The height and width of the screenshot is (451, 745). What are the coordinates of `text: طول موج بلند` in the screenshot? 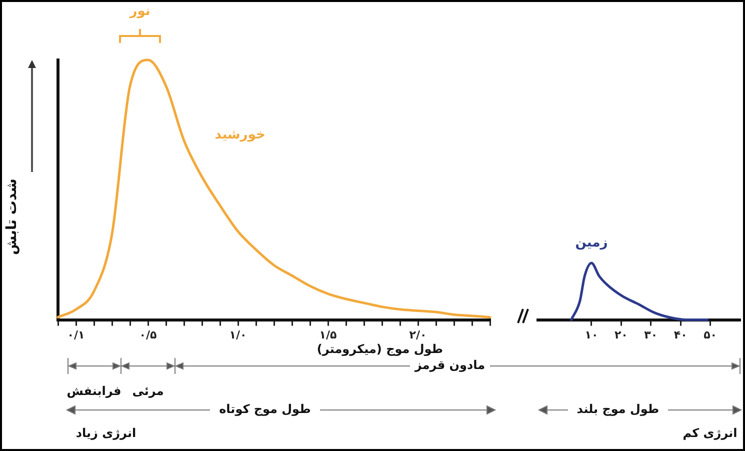 It's located at (618, 409).